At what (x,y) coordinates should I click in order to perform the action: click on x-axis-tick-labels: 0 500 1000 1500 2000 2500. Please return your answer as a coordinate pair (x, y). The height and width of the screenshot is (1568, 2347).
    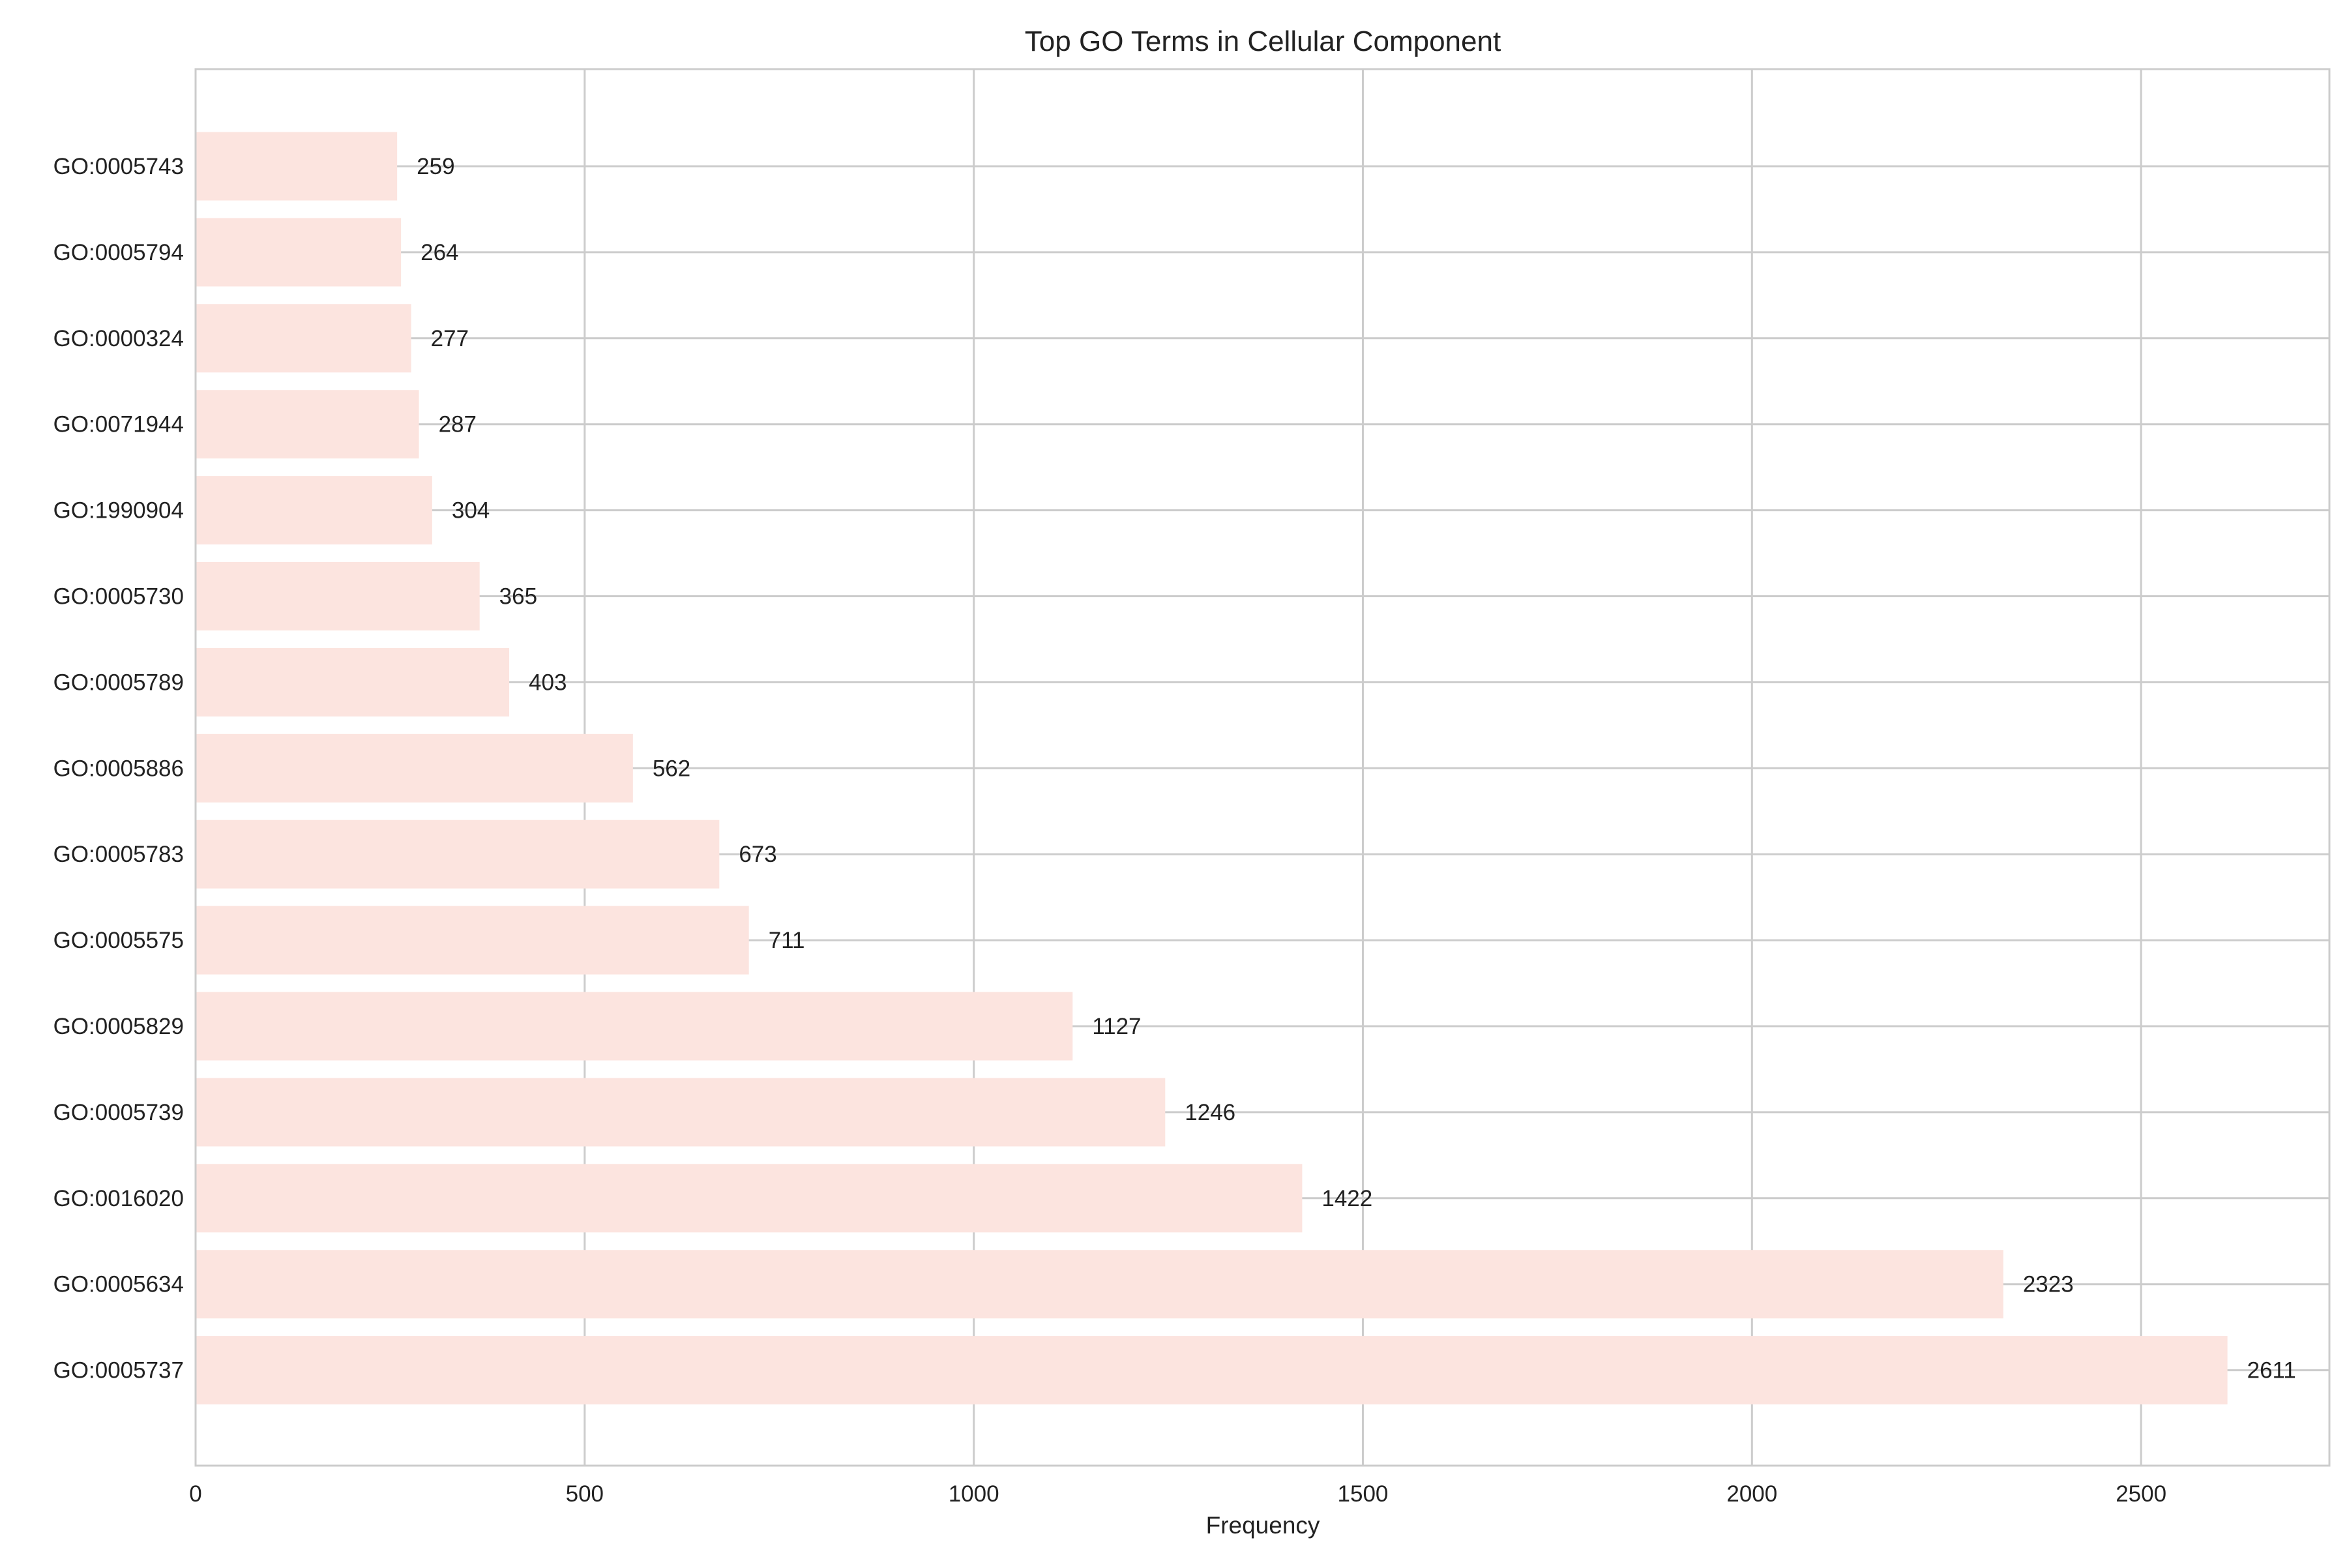
    Looking at the image, I should click on (1177, 1494).